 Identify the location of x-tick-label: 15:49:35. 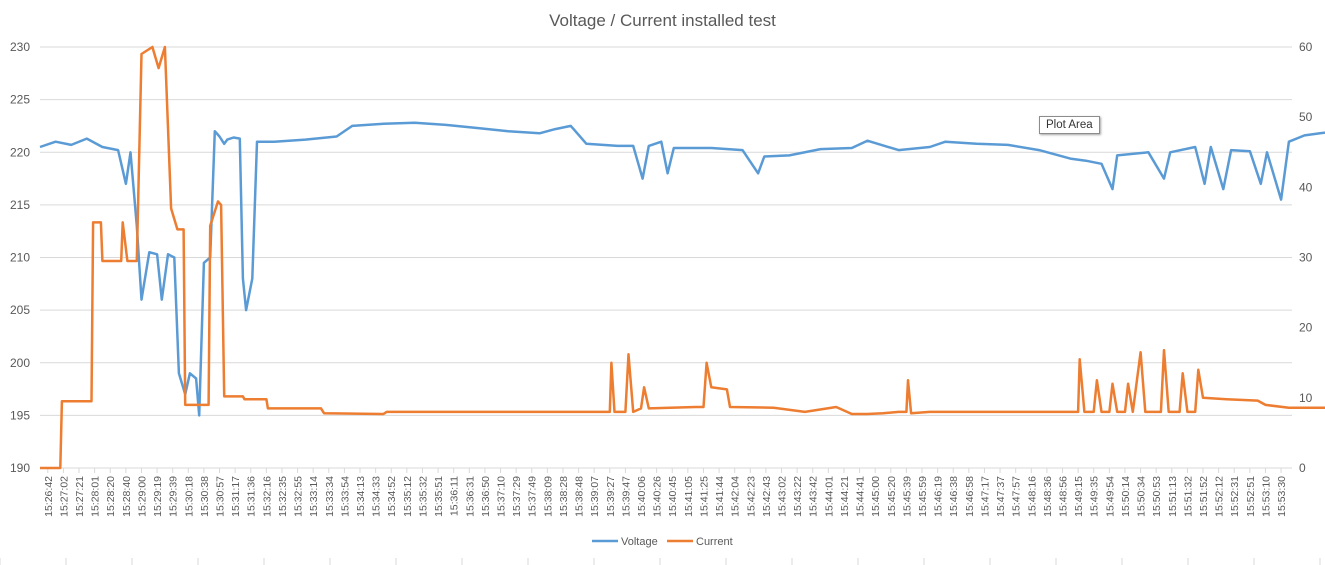
(1095, 496).